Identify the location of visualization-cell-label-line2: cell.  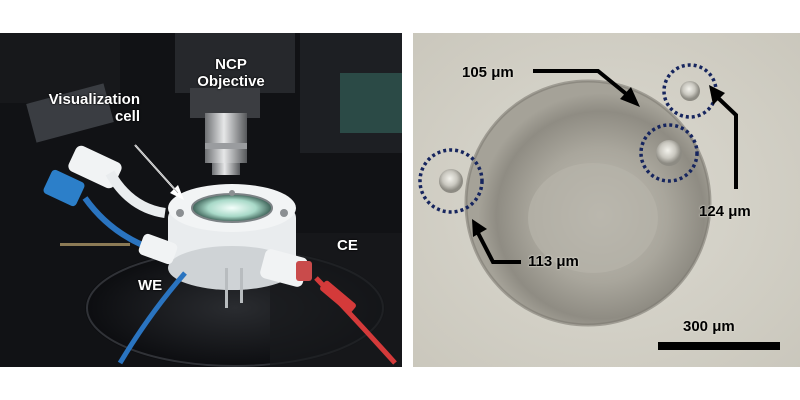
(127, 116).